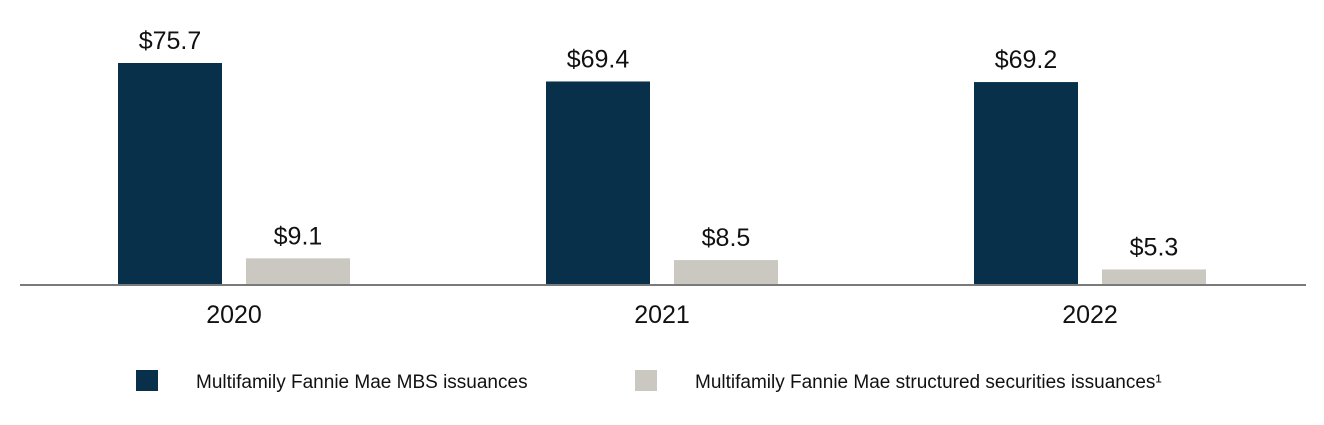  I want to click on bar-structured-2021, so click(726, 272).